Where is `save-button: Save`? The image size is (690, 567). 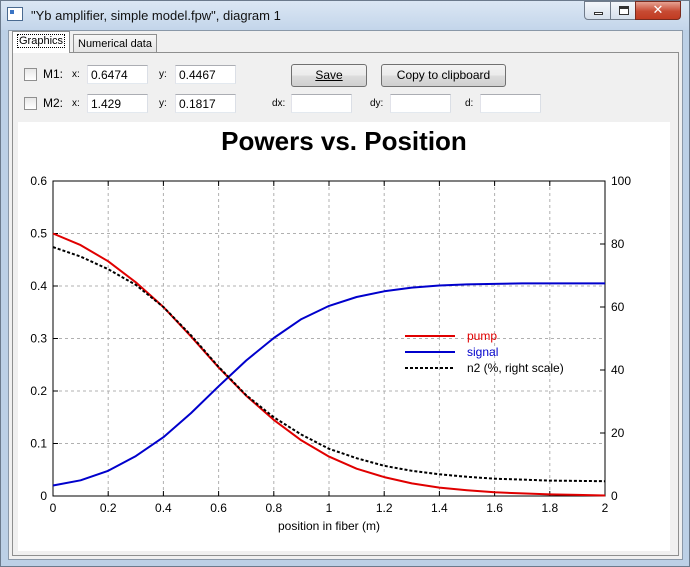
save-button: Save is located at coordinates (329, 75).